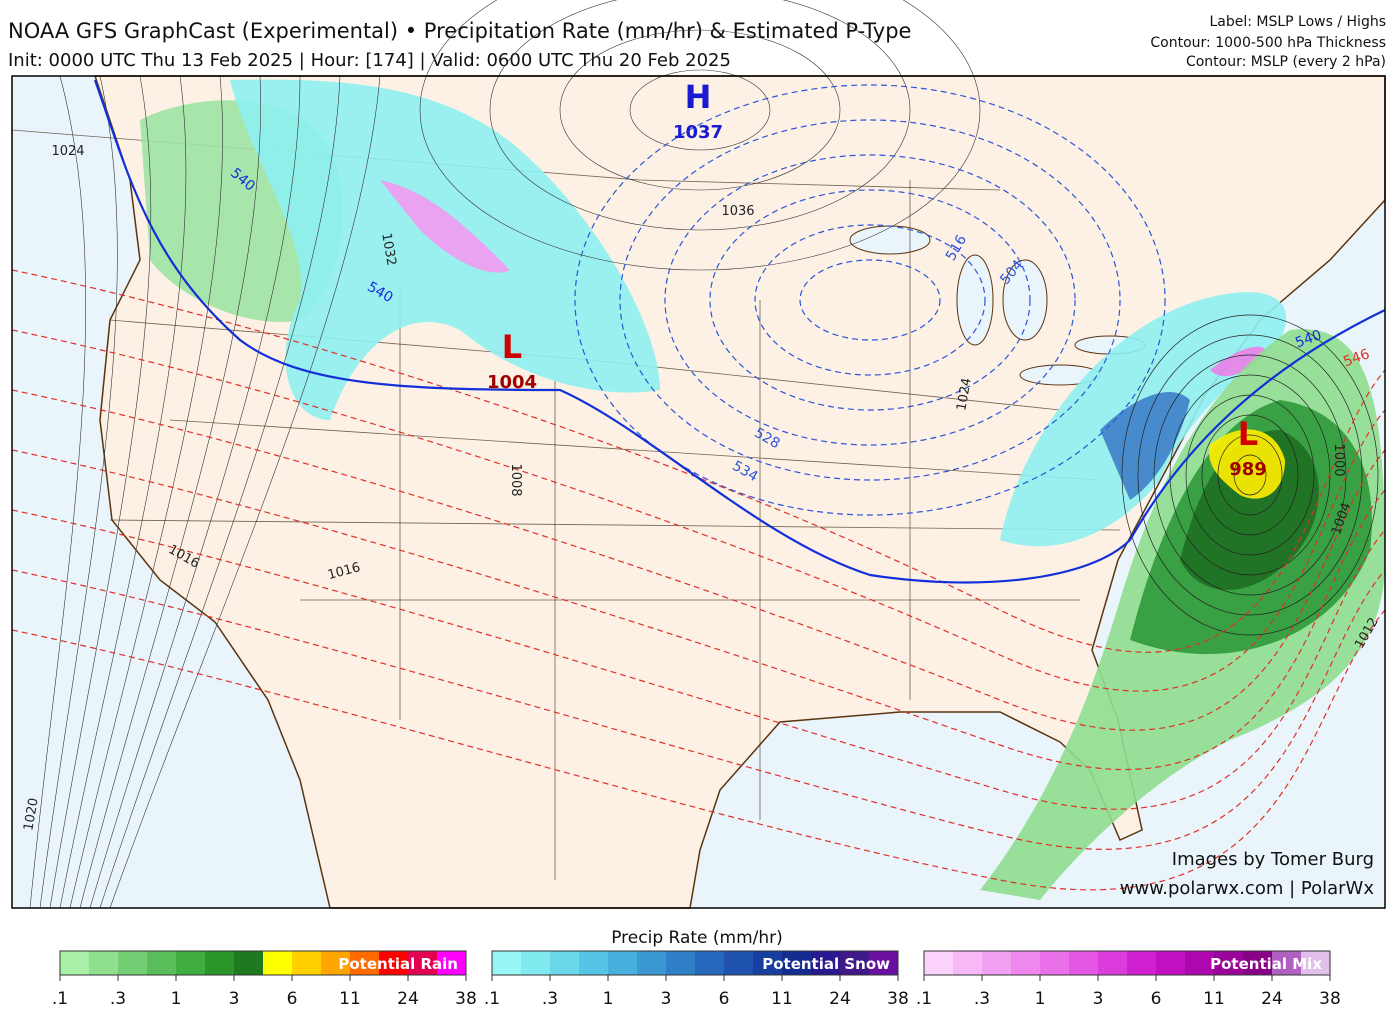 Image resolution: width=1395 pixels, height=1028 pixels. I want to click on legend-line: Label: MSLP Lows / Highs, so click(1297, 22).